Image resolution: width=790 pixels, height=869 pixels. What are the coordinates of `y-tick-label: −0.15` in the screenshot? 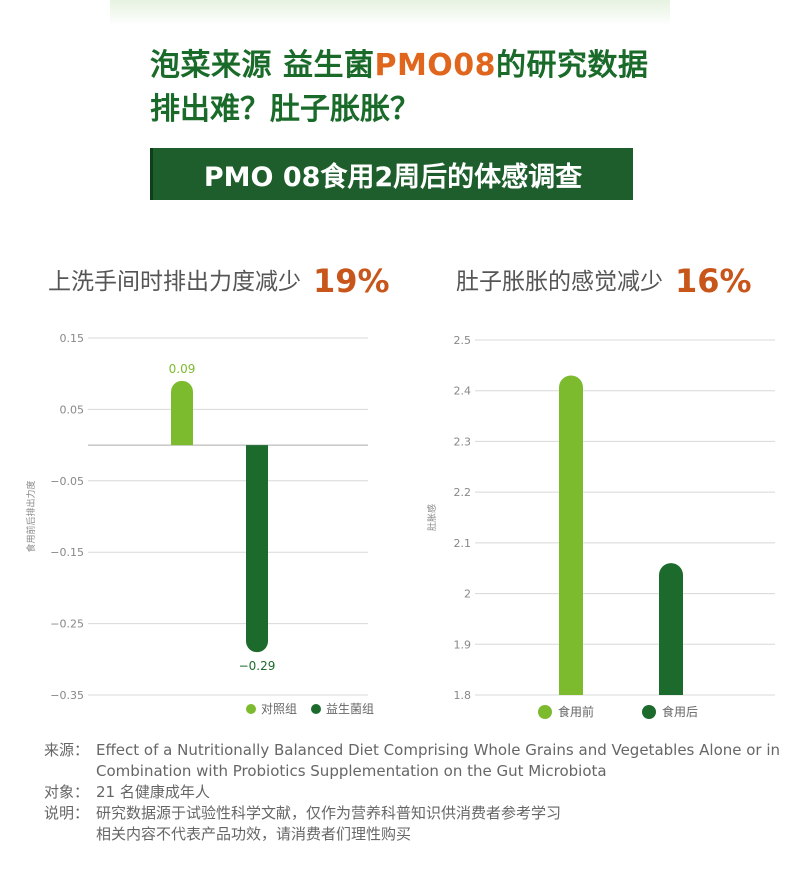 It's located at (67, 552).